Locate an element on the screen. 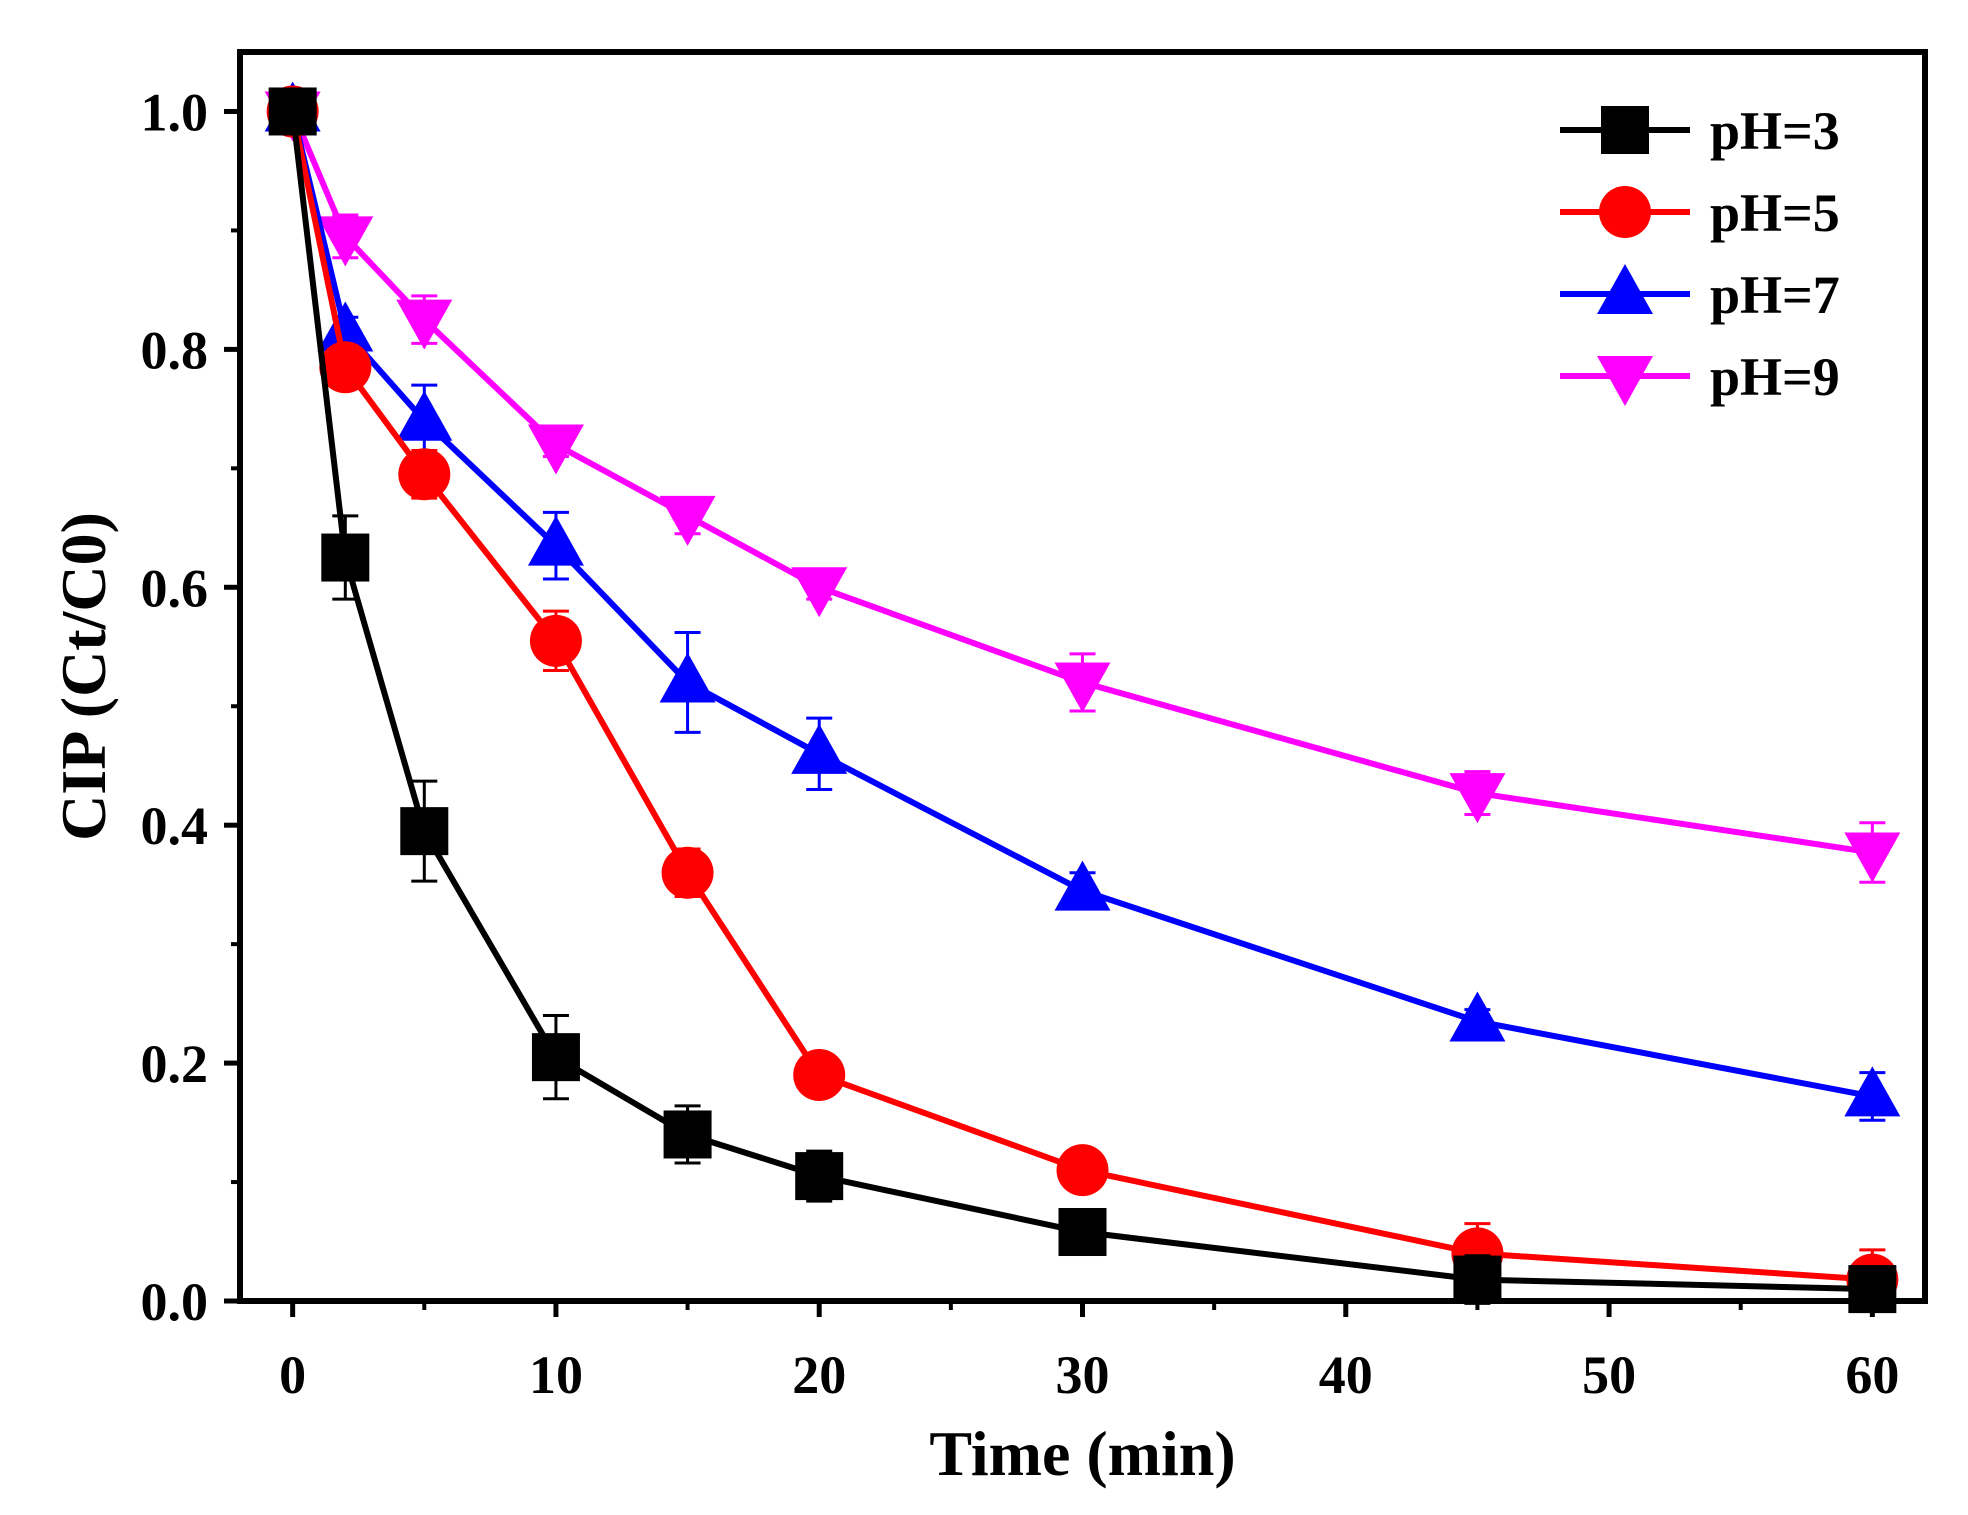 This screenshot has height=1515, width=1968. legend-entry: pH=3 is located at coordinates (1700, 131).